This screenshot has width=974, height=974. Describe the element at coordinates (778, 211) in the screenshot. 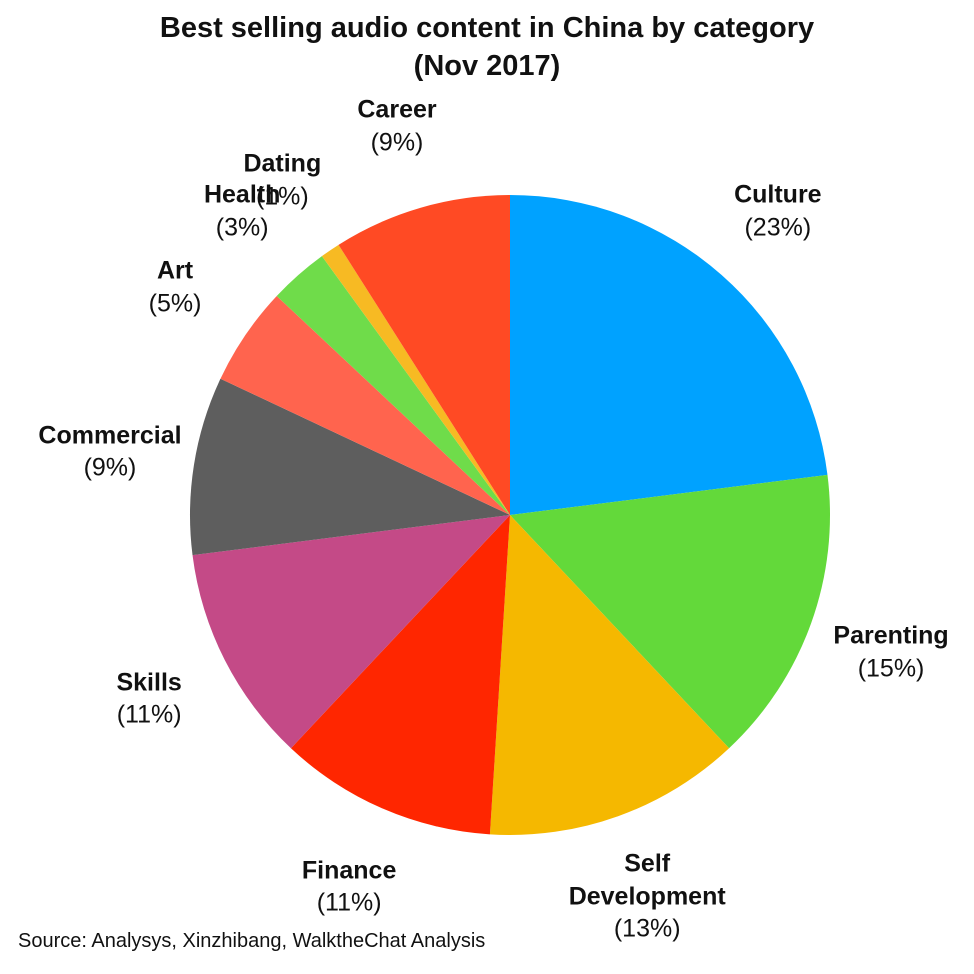

I see `slice-label: Culture (23%)` at that location.